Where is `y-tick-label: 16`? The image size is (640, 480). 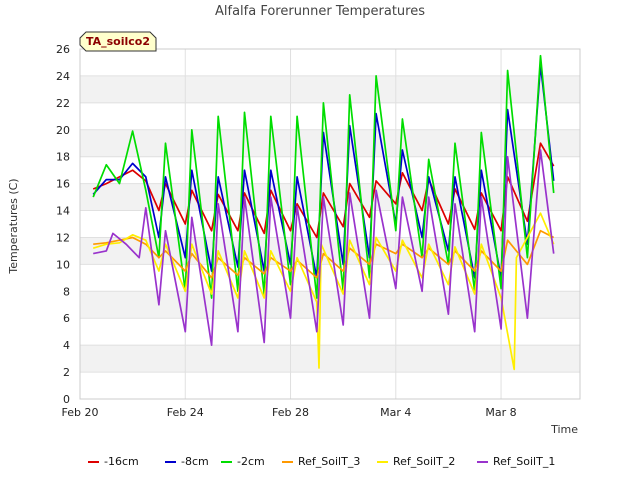 y-tick-label: 16 is located at coordinates (63, 184).